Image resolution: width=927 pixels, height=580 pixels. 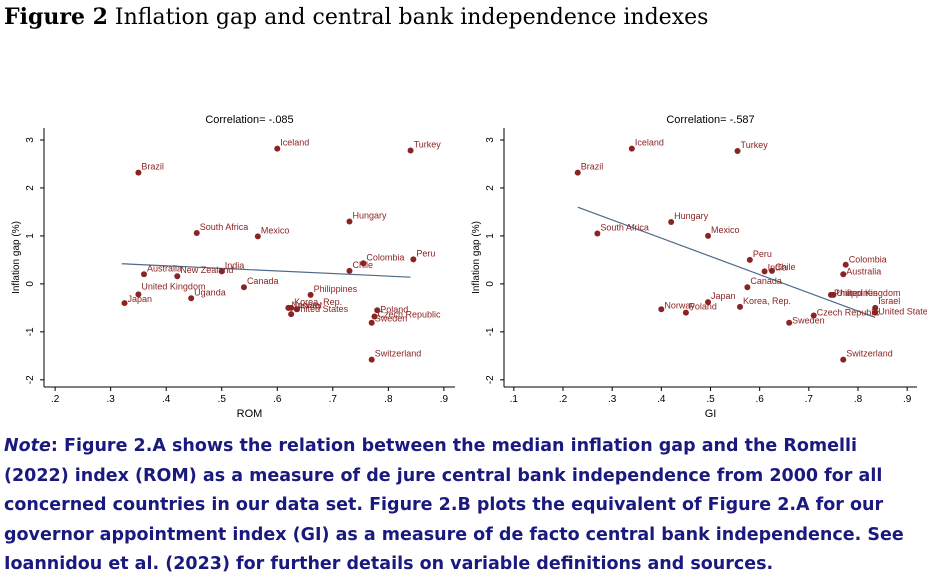 I want to click on chart-1-point-label-united-states: United States, so click(x=321, y=309).